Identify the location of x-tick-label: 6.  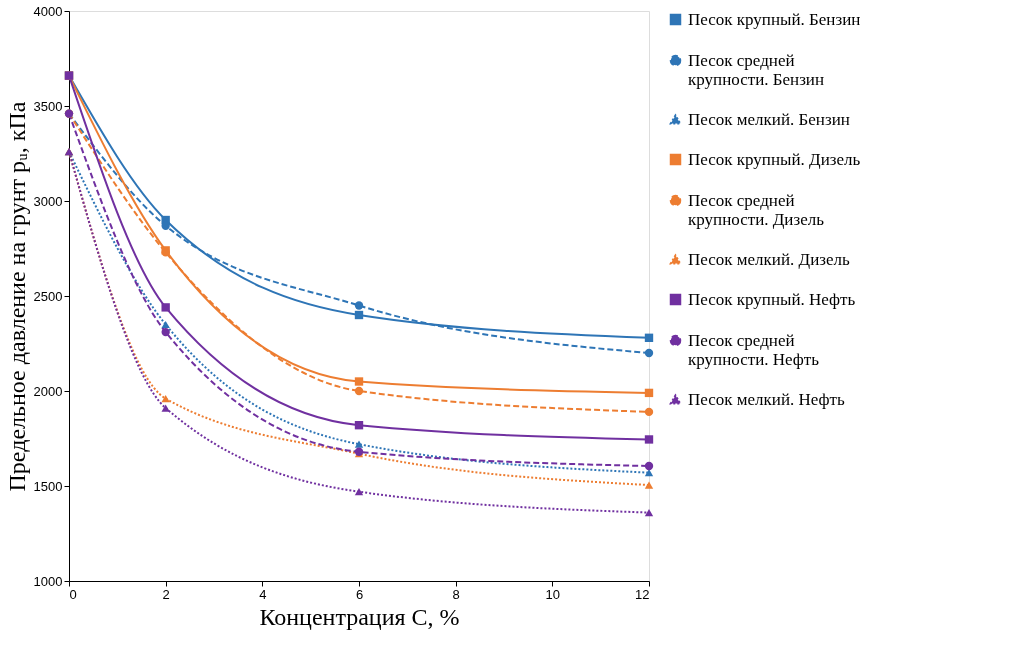
(359, 594).